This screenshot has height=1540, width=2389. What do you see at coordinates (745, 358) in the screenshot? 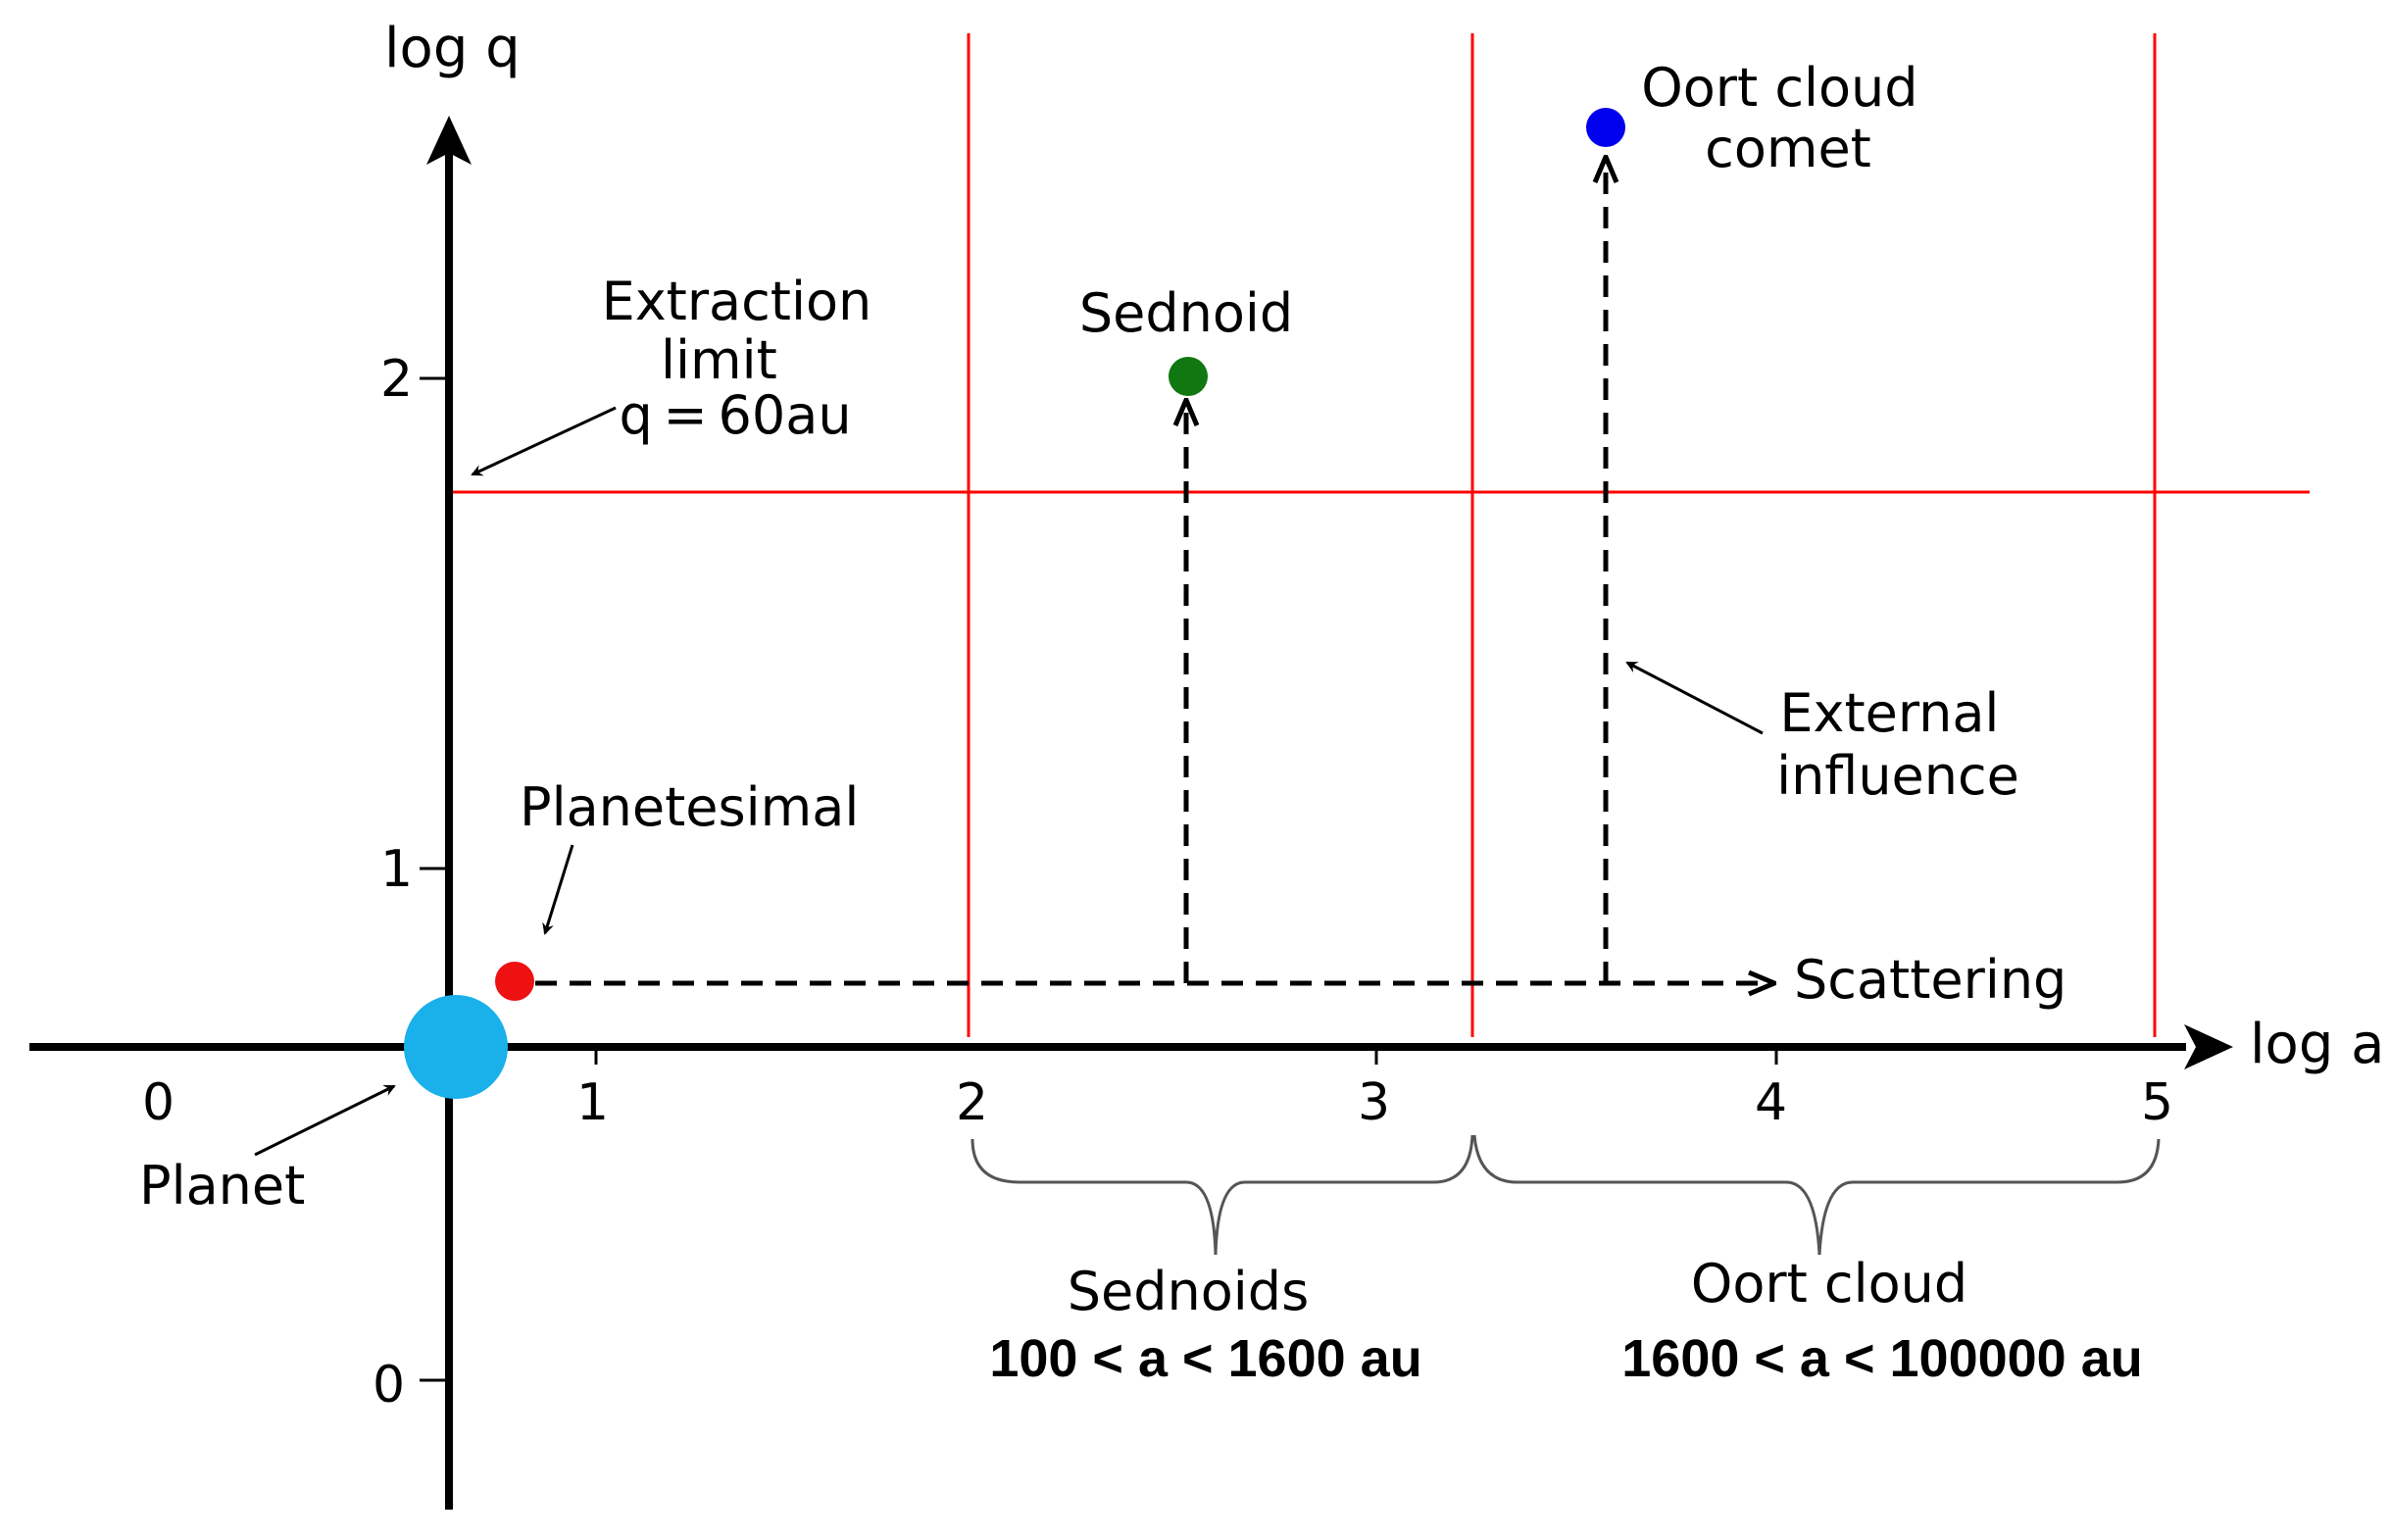
I see `extraction-limit-label: Extraction limit q = 60au` at bounding box center [745, 358].